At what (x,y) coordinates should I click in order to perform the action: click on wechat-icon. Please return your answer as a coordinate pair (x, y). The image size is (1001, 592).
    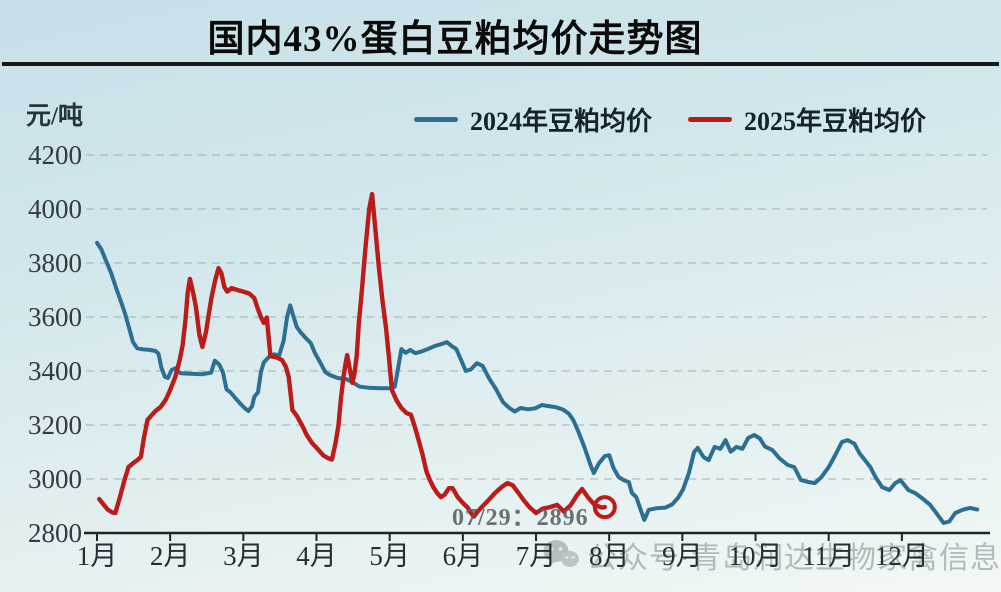
    Looking at the image, I should click on (561, 553).